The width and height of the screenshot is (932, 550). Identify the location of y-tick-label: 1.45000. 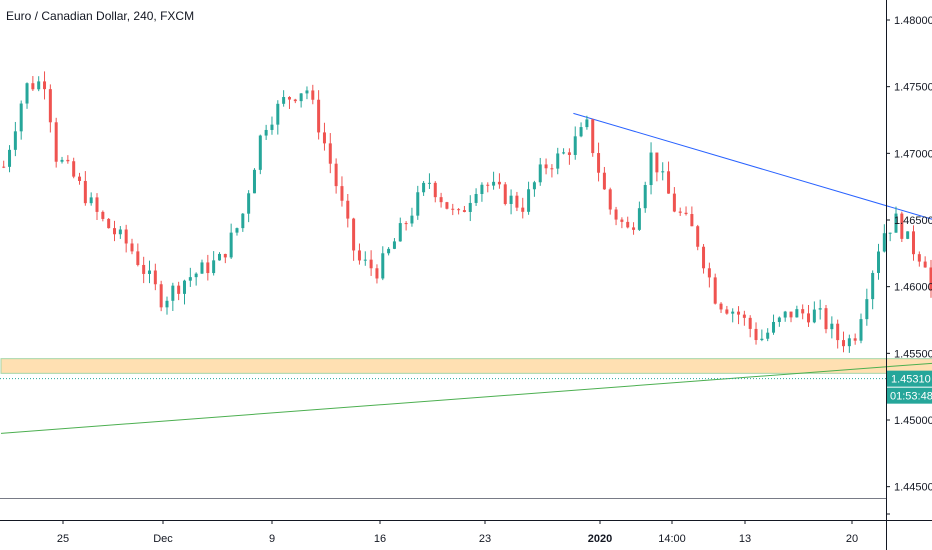
(913, 421).